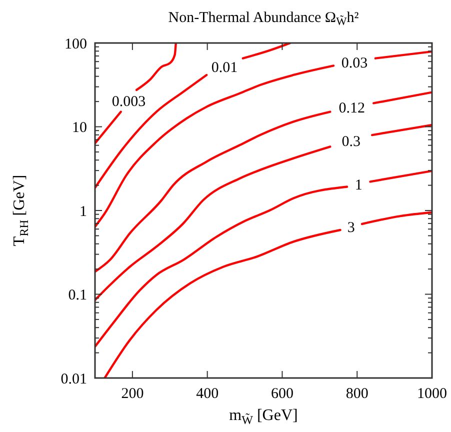 The height and width of the screenshot is (432, 451). What do you see at coordinates (75, 44) in the screenshot?
I see `y-tick-label: 100` at bounding box center [75, 44].